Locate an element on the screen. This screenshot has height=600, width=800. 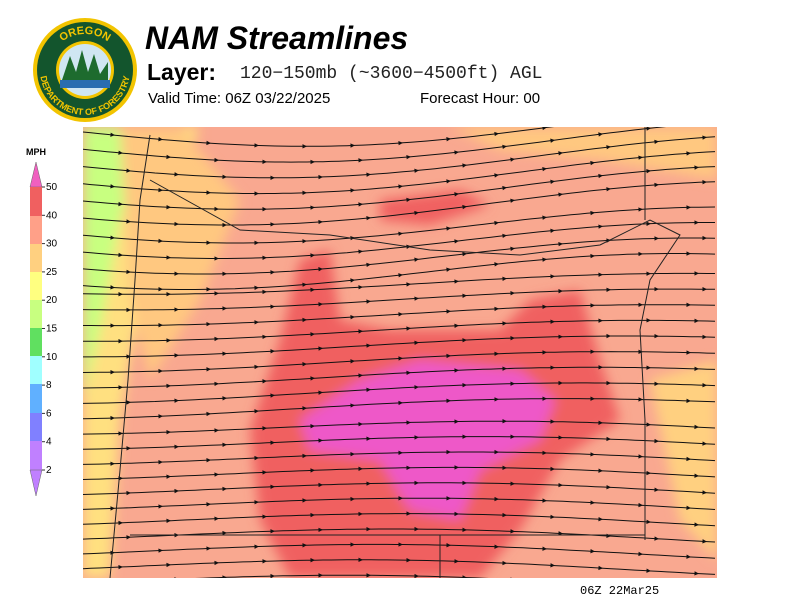
logo-top-path: OREGON is located at coordinates (84, 34).